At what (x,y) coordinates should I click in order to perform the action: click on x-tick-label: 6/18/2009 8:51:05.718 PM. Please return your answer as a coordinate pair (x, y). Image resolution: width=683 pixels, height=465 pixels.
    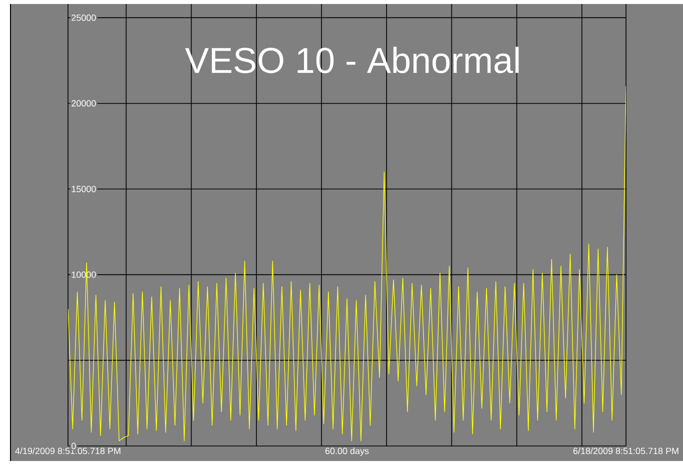
    Looking at the image, I should click on (625, 451).